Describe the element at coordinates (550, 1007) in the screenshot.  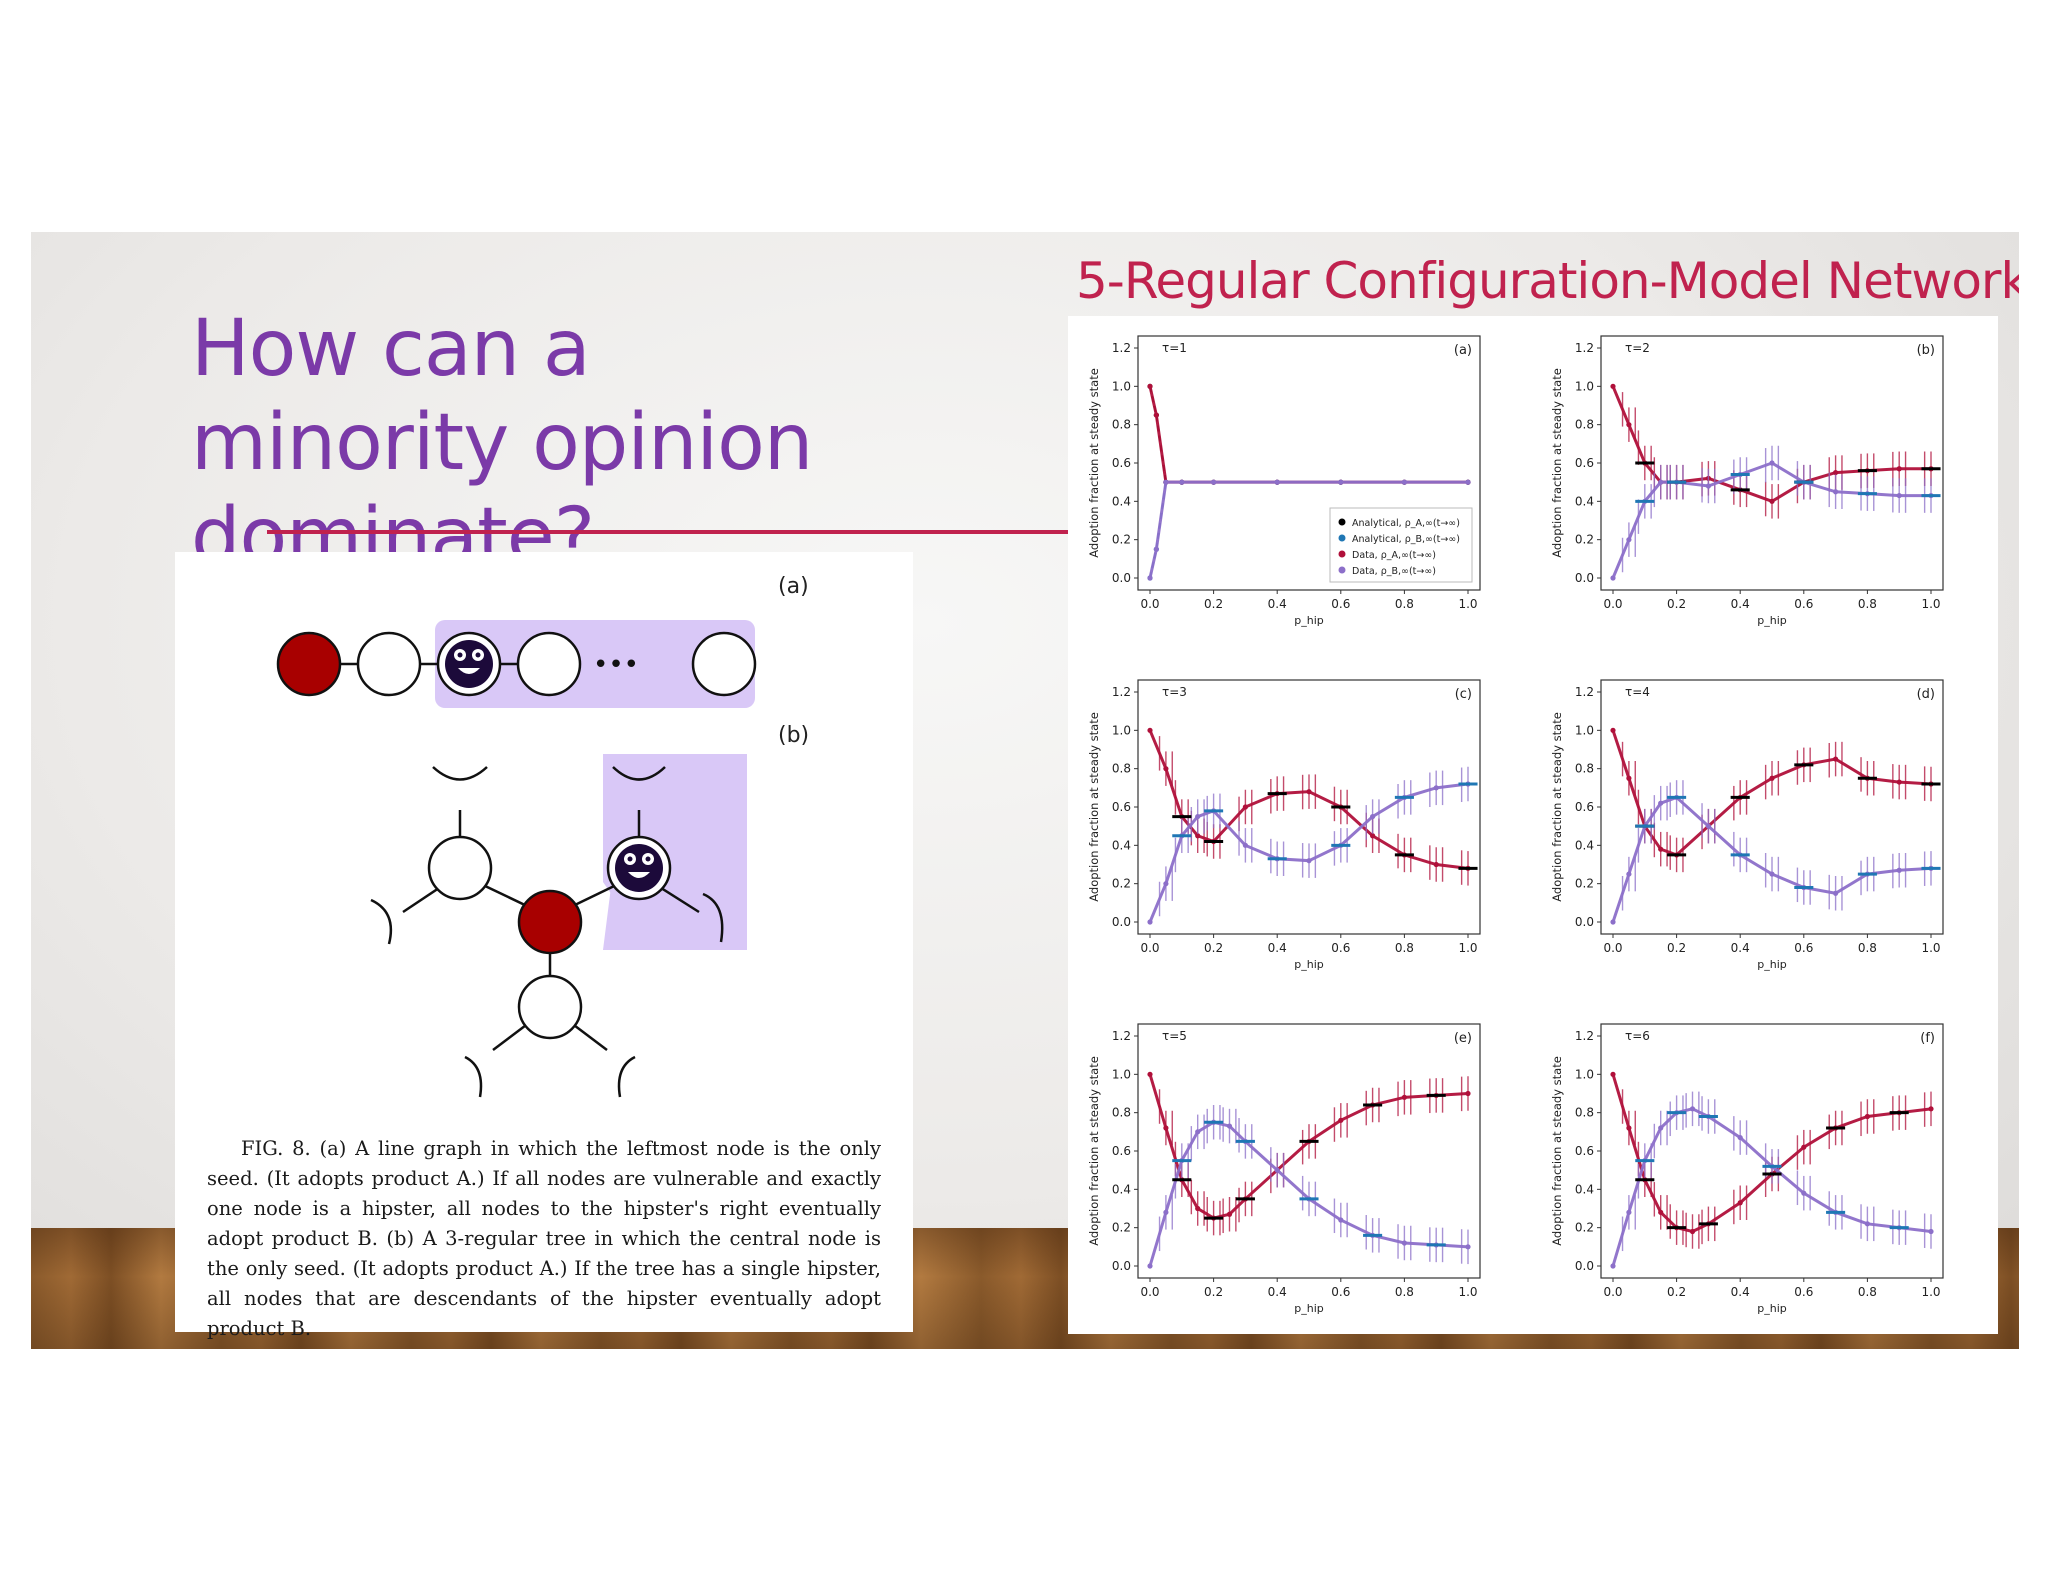
I see `tree-node-bottom` at that location.